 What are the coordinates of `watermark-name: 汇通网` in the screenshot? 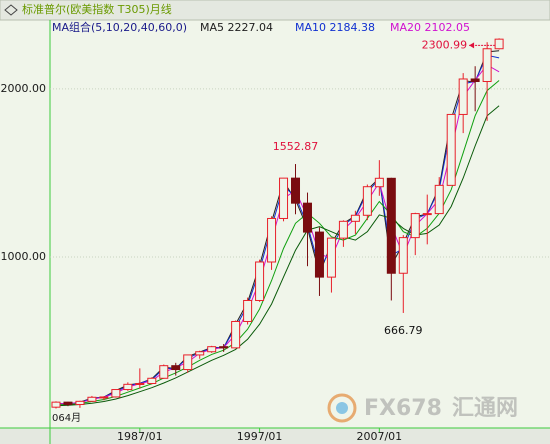 It's located at (485, 408).